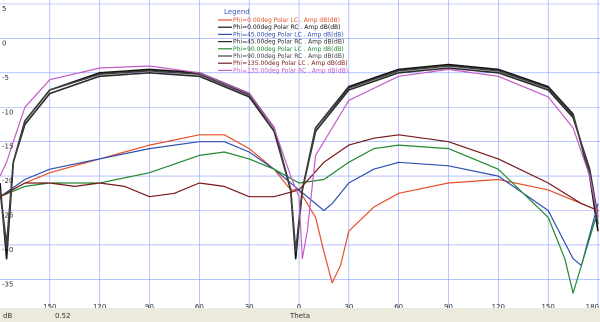 The width and height of the screenshot is (600, 322). Describe the element at coordinates (286, 27) in the screenshot. I see `legend-entry-1: Phi=0.00deg Polar RC . Amp dB(dB)` at that location.